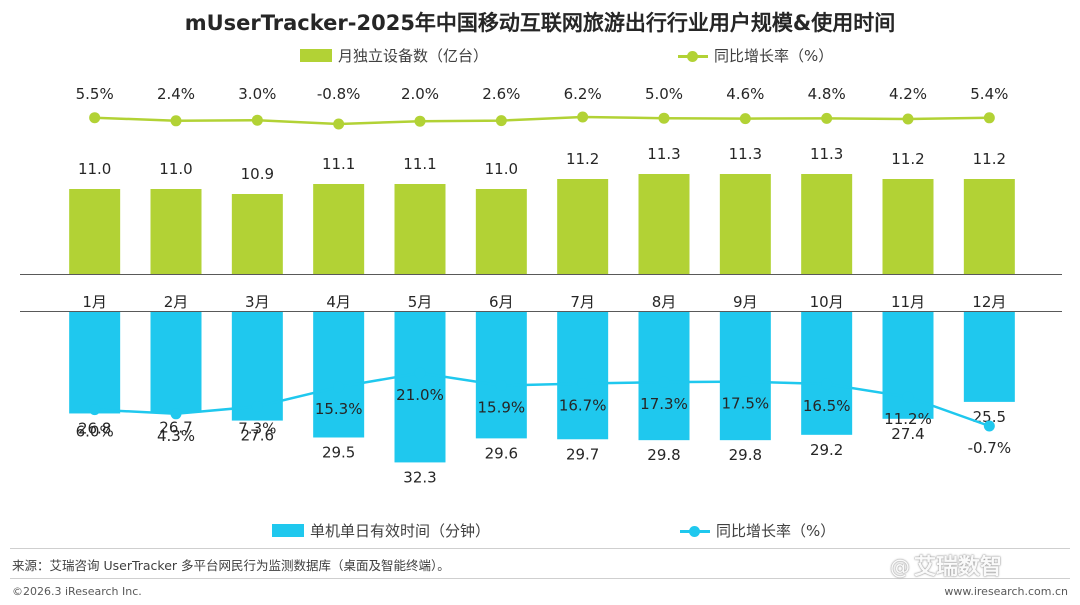  I want to click on x-tick-label: 8月, so click(664, 302).